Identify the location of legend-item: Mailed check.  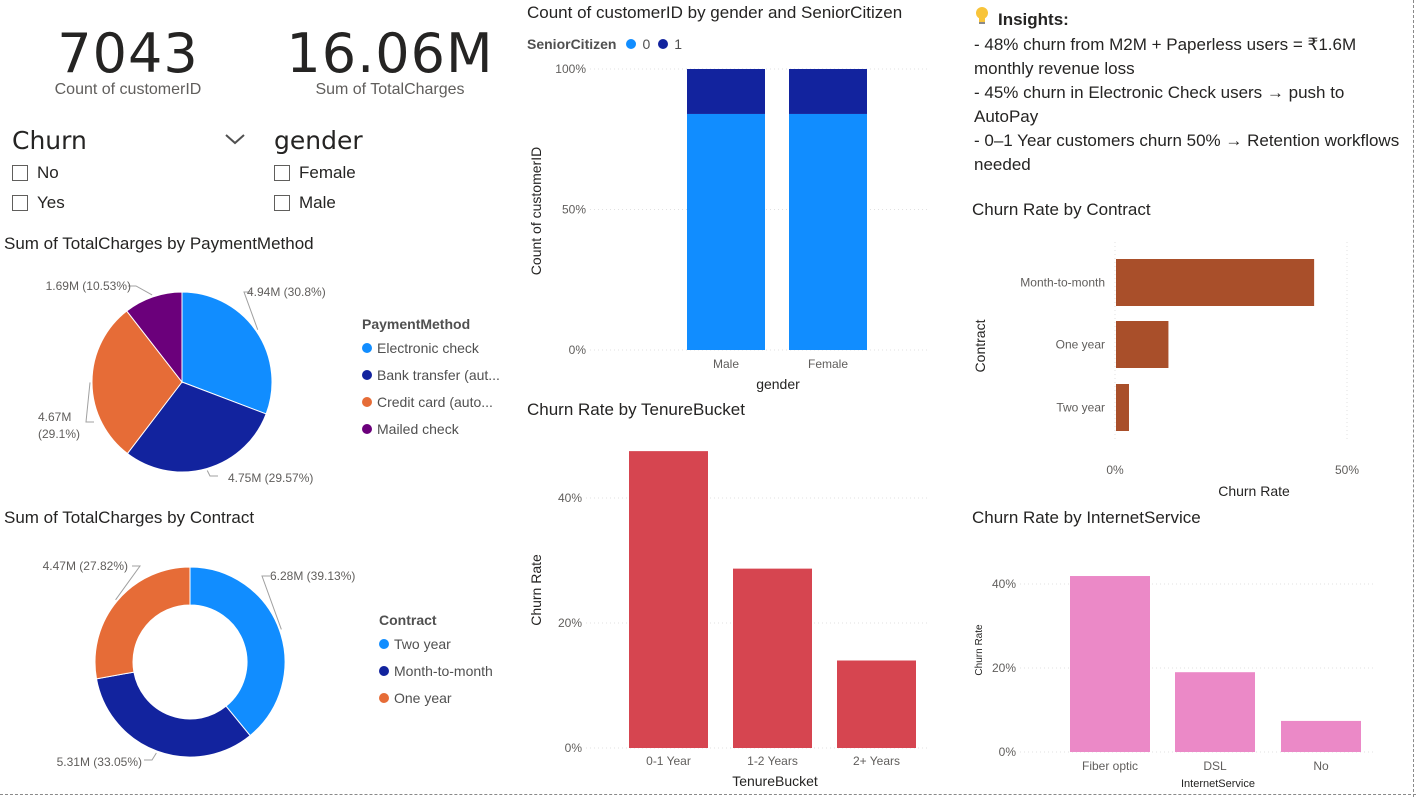
(431, 429).